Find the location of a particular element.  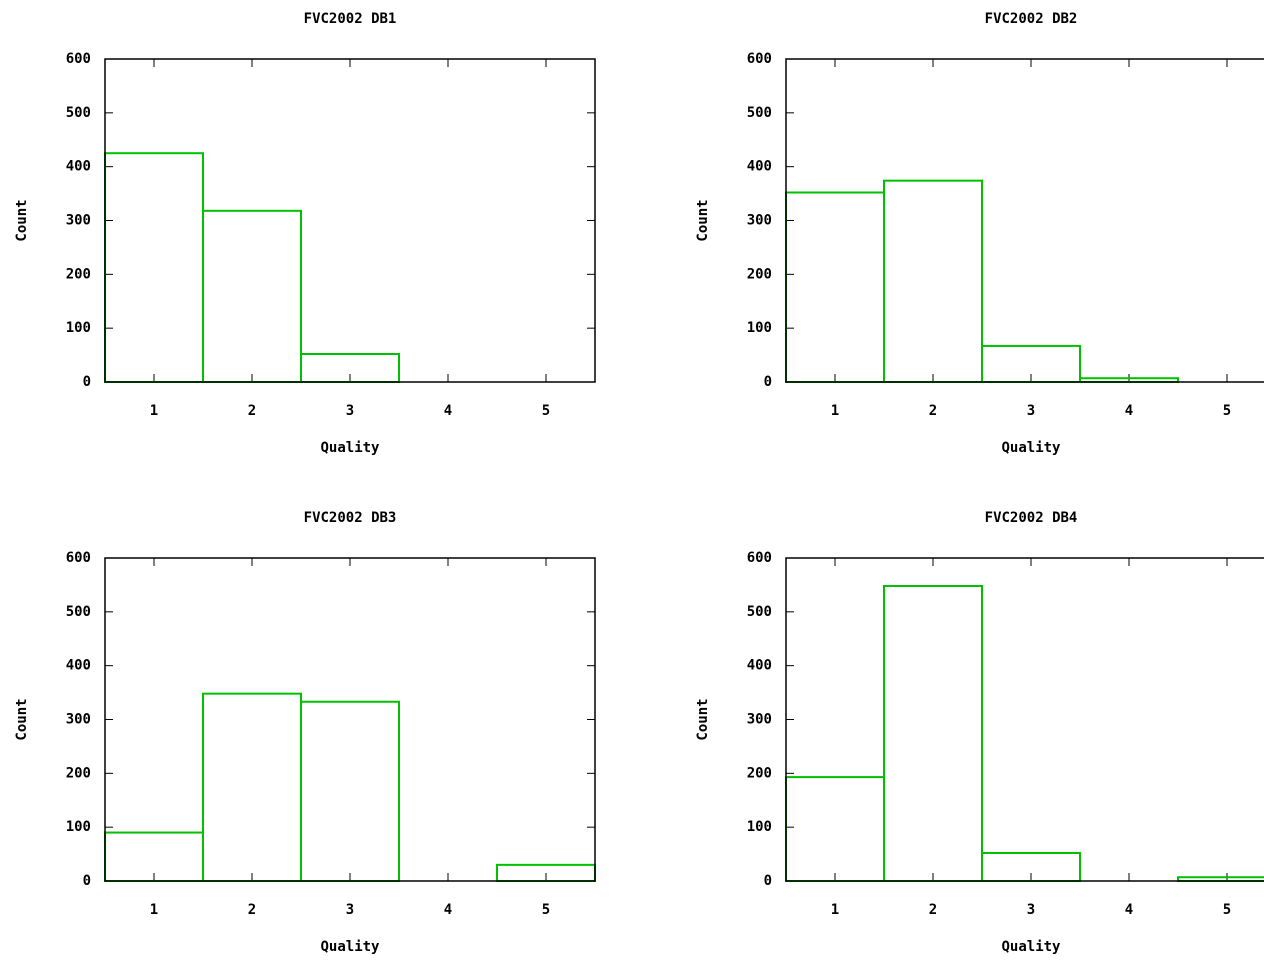

chart-title: FVC2002 DB4 is located at coordinates (1031, 518).